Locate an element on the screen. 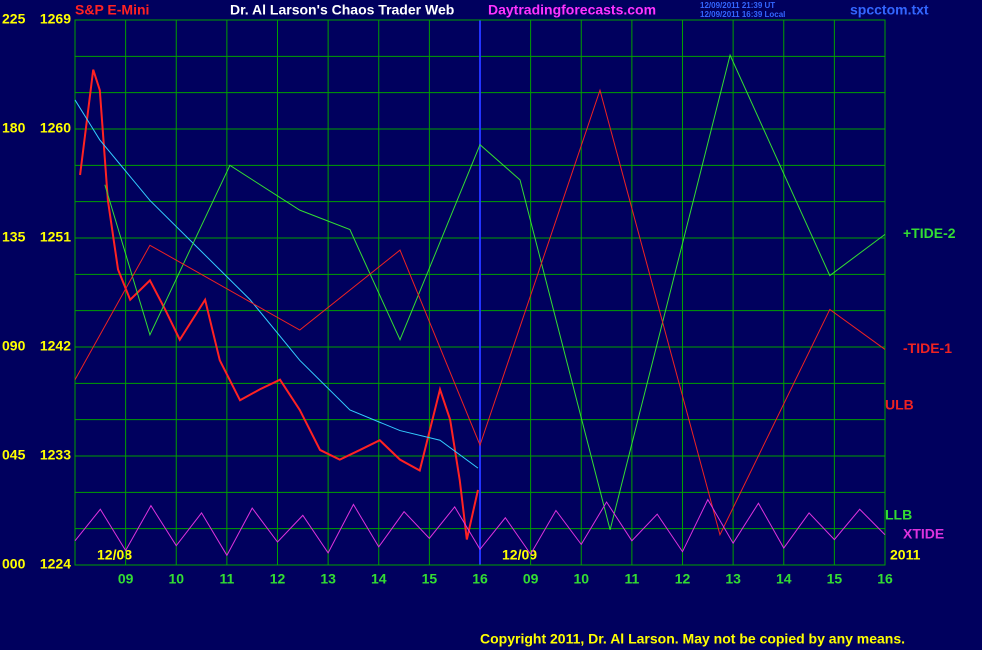 The width and height of the screenshot is (982, 650). timestamp: 12/09/2011 16:39 Local is located at coordinates (742, 14).